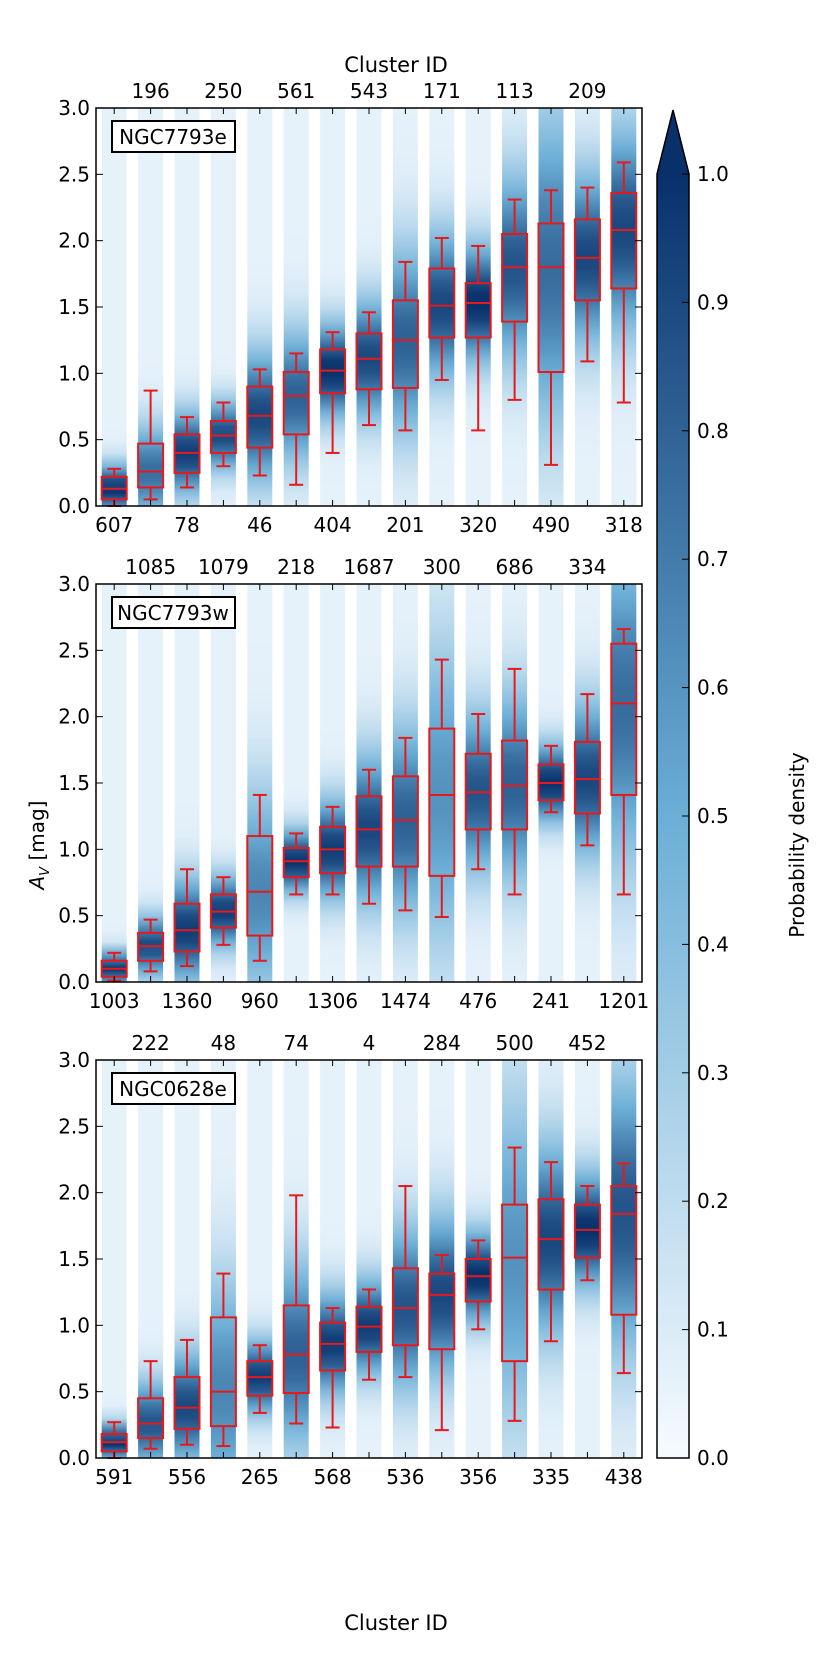  What do you see at coordinates (114, 1001) in the screenshot?
I see `cluster-id-bottom: 1003` at bounding box center [114, 1001].